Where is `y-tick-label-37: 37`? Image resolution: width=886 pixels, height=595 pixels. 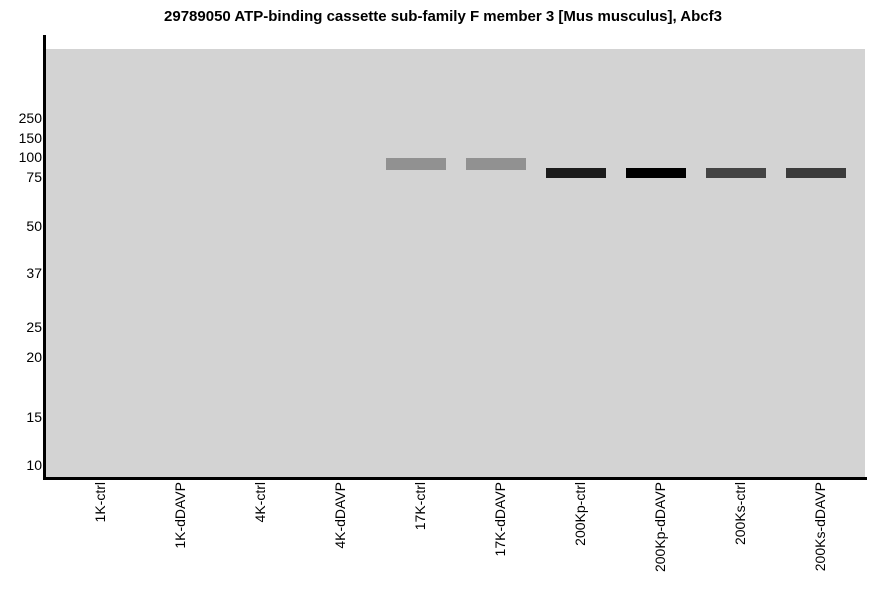
y-tick-label-37: 37 is located at coordinates (34, 273).